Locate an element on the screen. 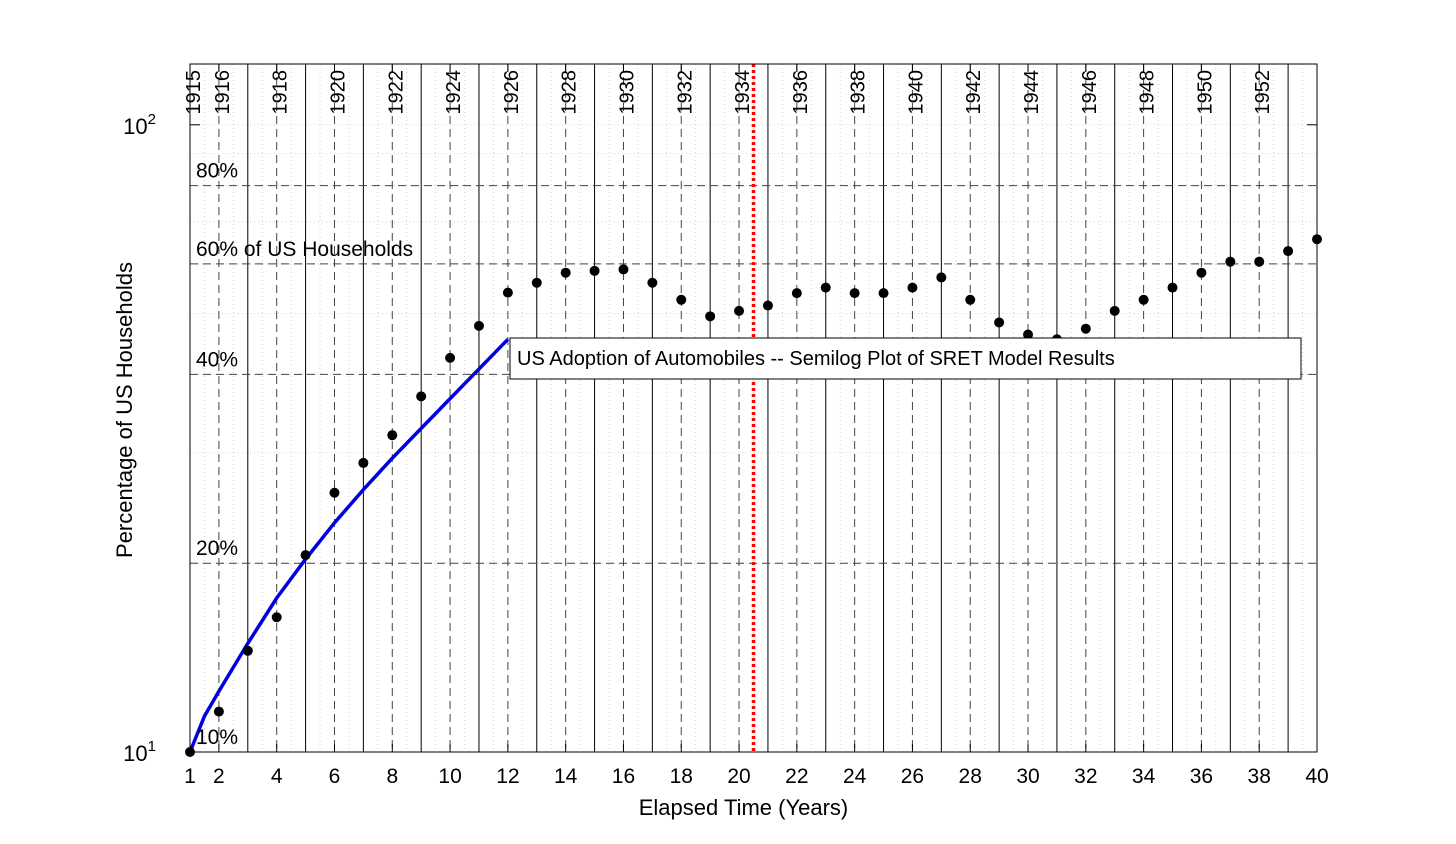 The image size is (1456, 844). x-tick-label: 34 is located at coordinates (1144, 776).